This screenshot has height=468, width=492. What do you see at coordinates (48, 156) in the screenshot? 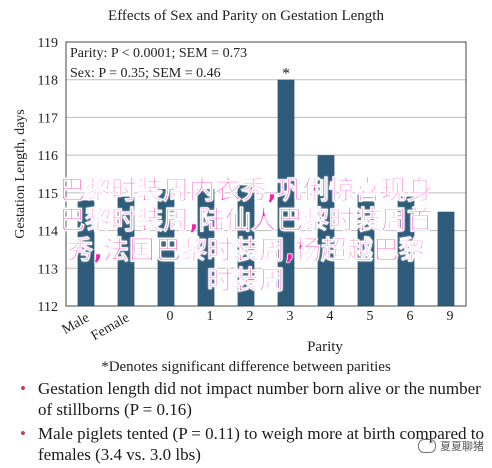
I see `y-tick-label: 116` at bounding box center [48, 156].